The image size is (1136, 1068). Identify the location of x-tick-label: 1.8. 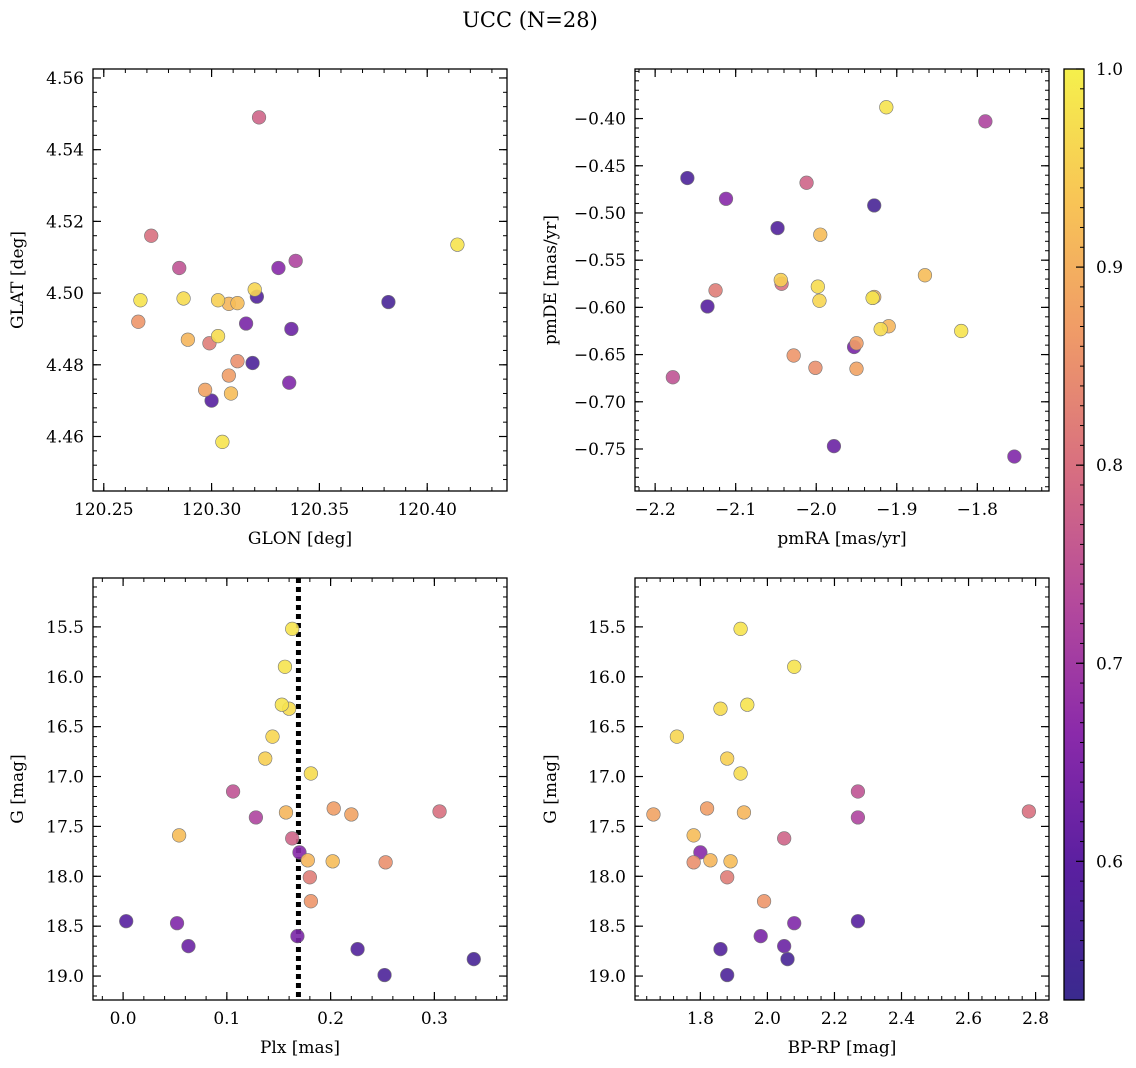
(700, 1019).